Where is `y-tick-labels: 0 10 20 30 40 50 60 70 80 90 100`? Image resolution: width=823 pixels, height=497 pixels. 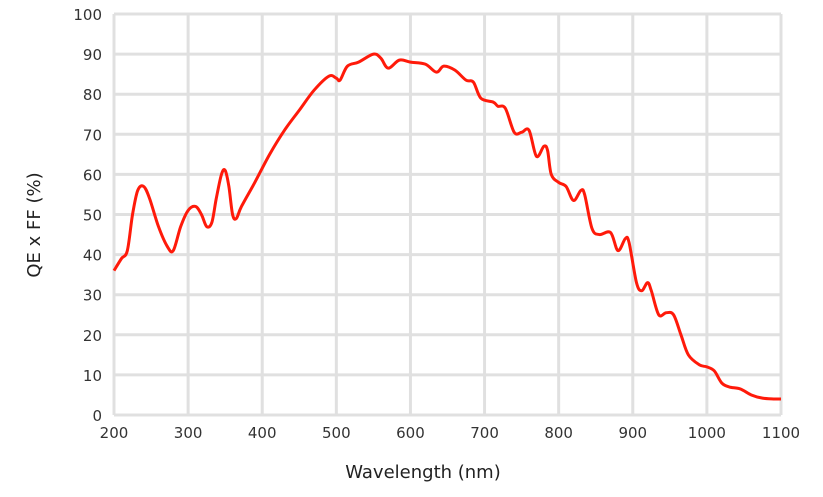 y-tick-labels: 0 10 20 30 40 50 60 70 80 90 100 is located at coordinates (87, 215).